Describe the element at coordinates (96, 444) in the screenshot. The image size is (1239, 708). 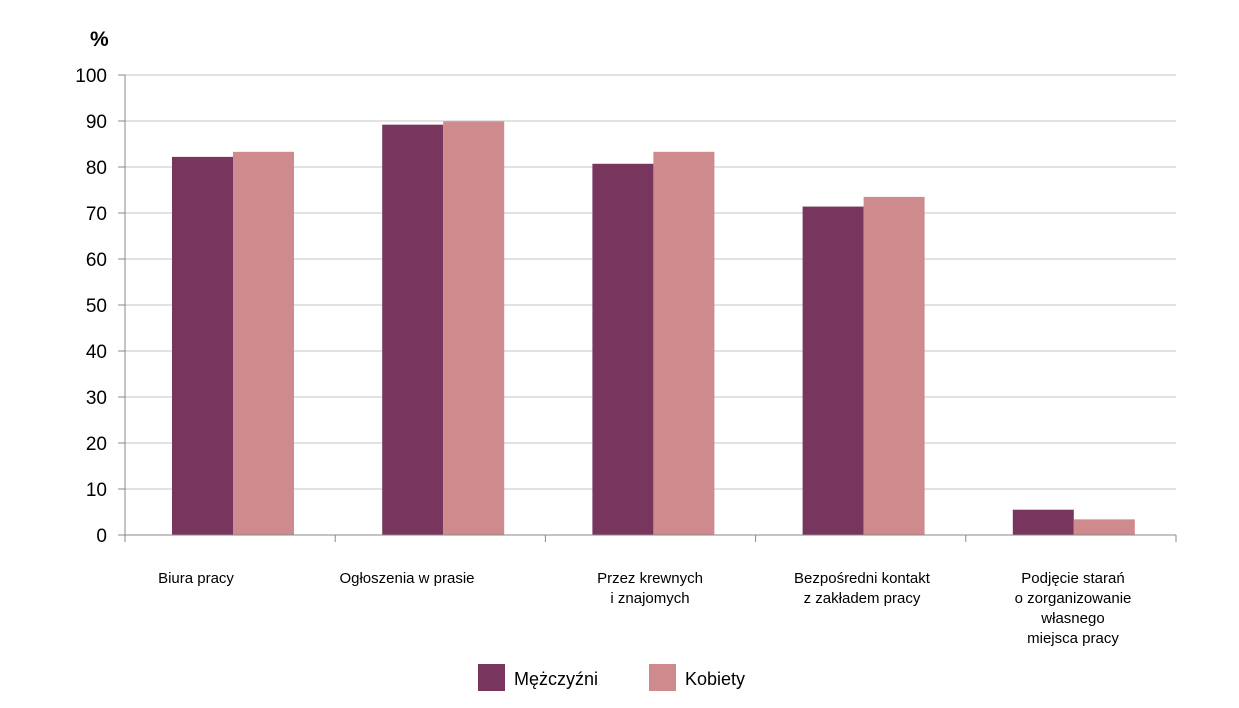
I see `y-tick-label: 20` at that location.